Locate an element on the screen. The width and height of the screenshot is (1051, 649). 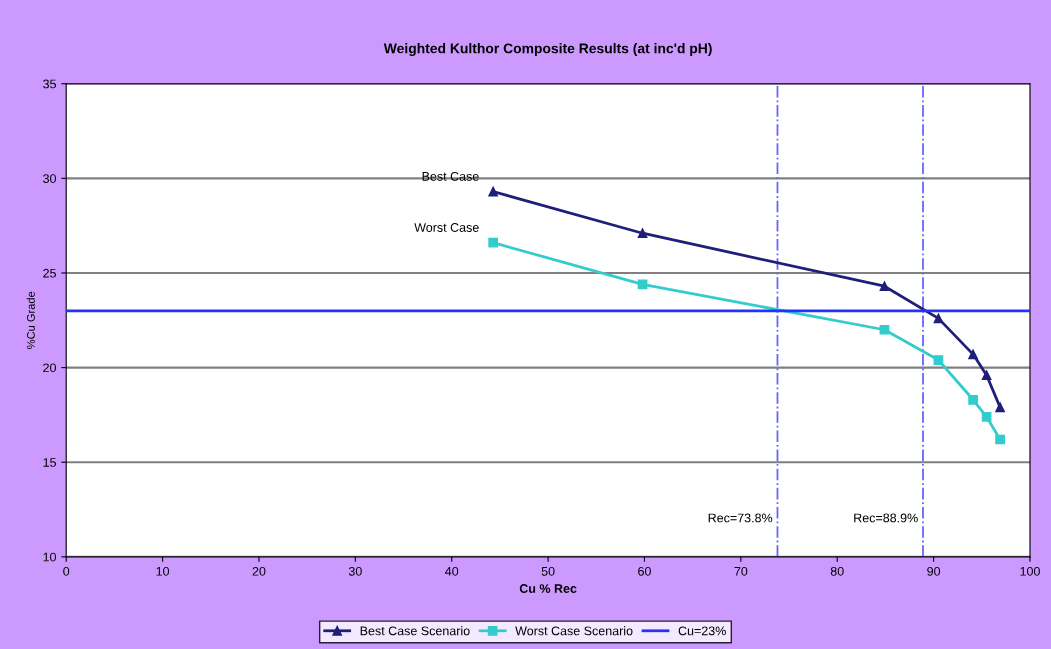
x-axis-title: Cu % Rec is located at coordinates (548, 588).